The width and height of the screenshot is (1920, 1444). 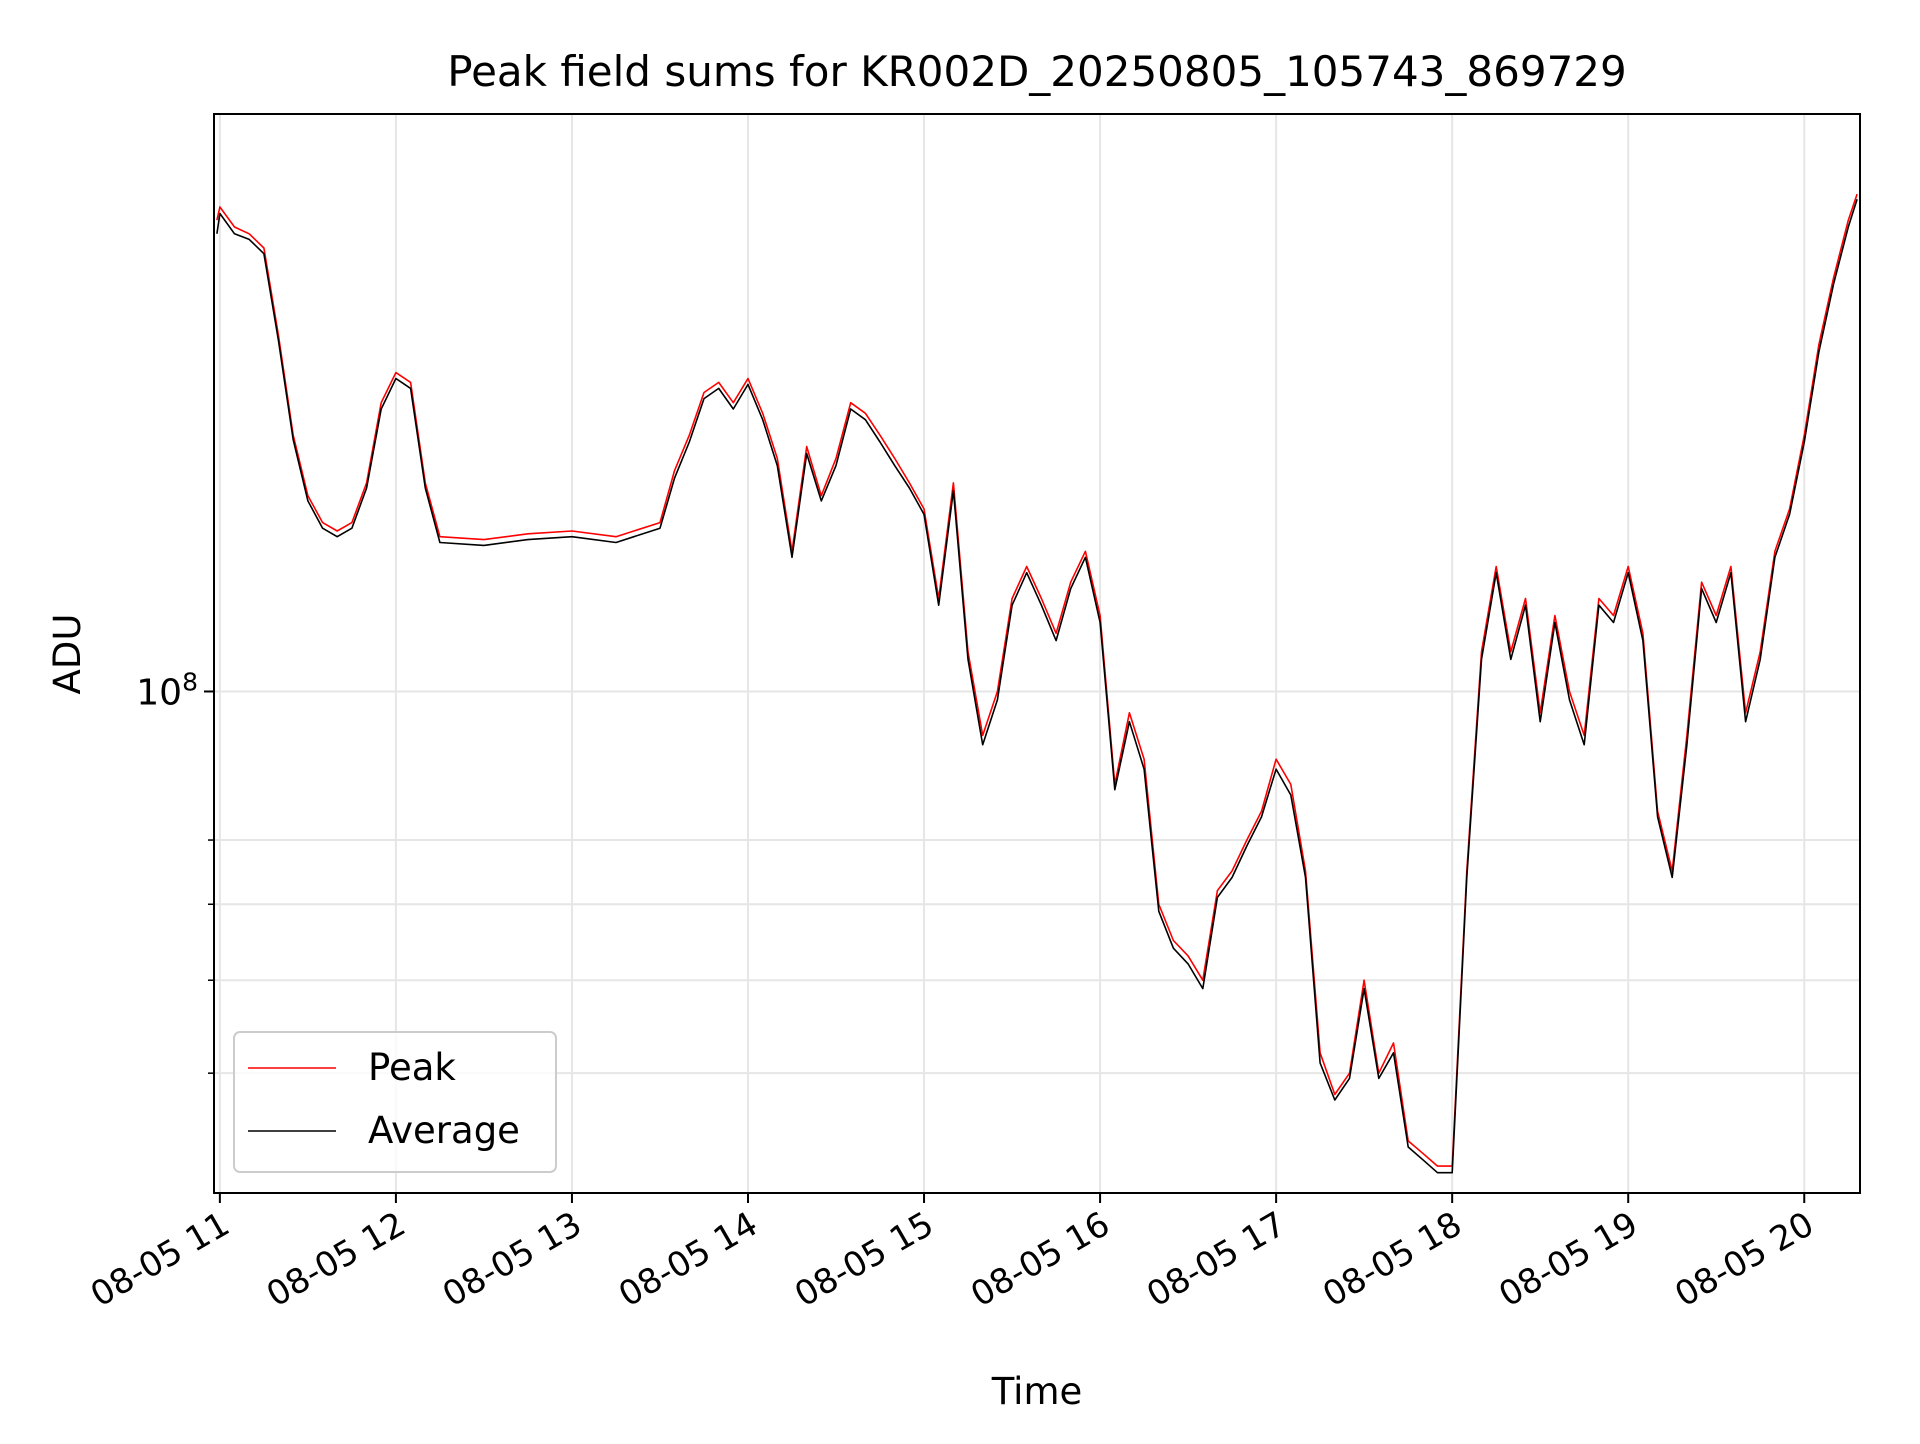 I want to click on legend: Peak Average, so click(x=395, y=1102).